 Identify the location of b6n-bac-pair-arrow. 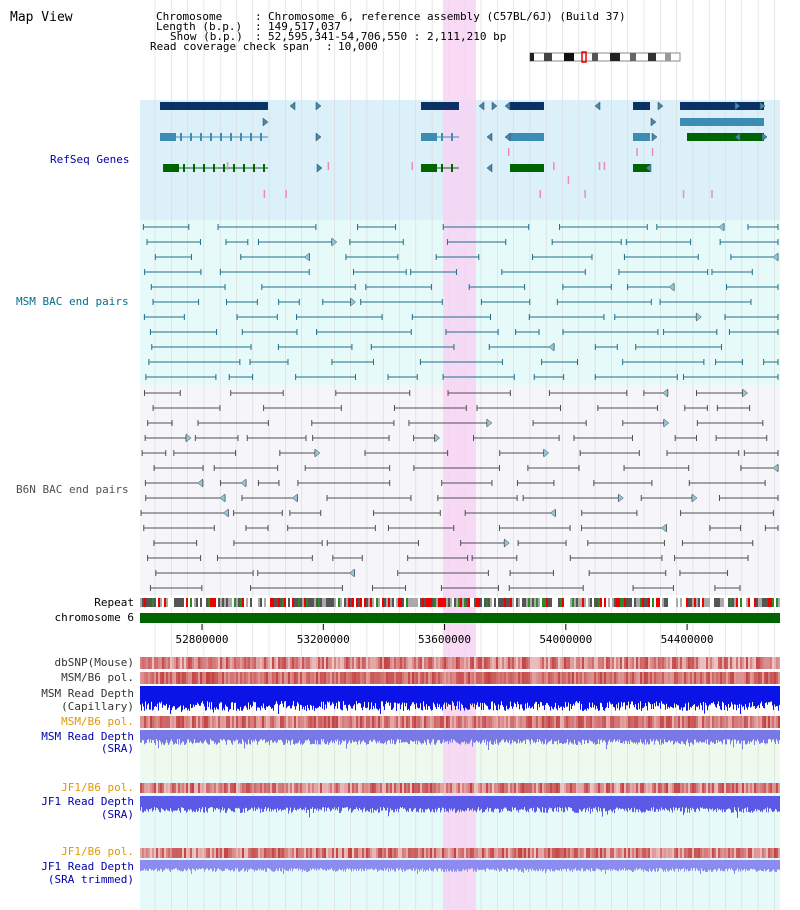
(188, 438).